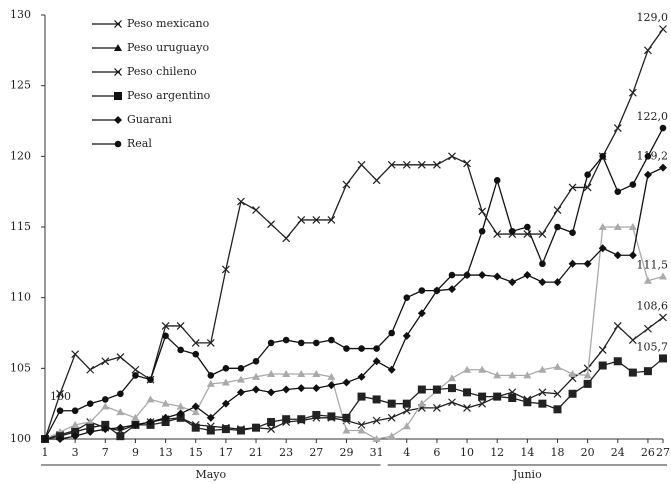  I want to click on x-tick-label: 27, so click(663, 452).